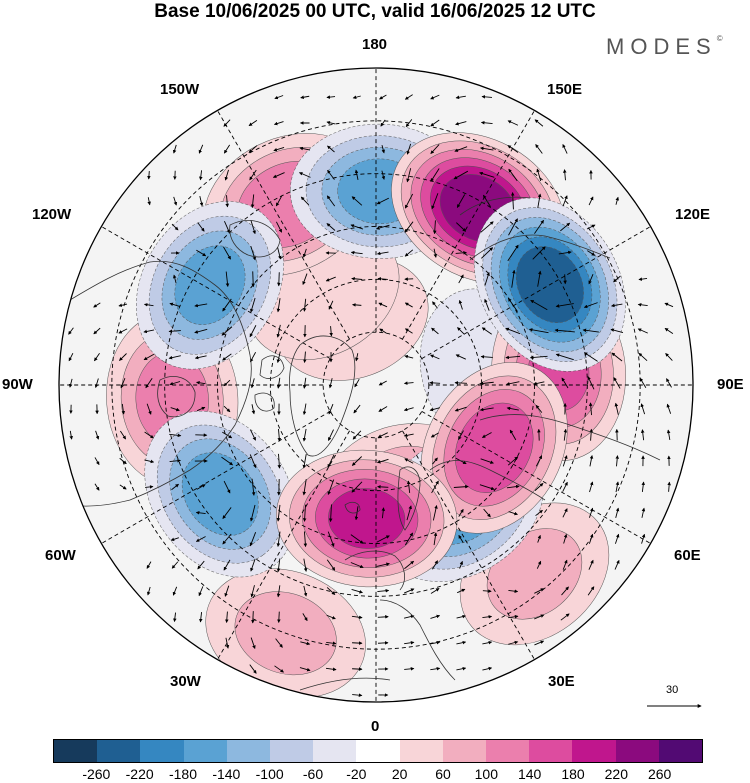 Image resolution: width=750 pixels, height=783 pixels. What do you see at coordinates (730, 384) in the screenshot?
I see `longitude-label-90e: 90E` at bounding box center [730, 384].